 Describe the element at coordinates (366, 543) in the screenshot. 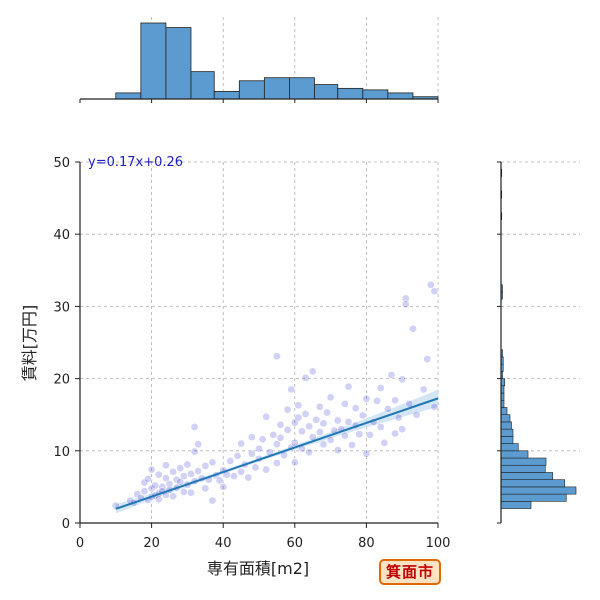

I see `x-tick-label: 80` at that location.